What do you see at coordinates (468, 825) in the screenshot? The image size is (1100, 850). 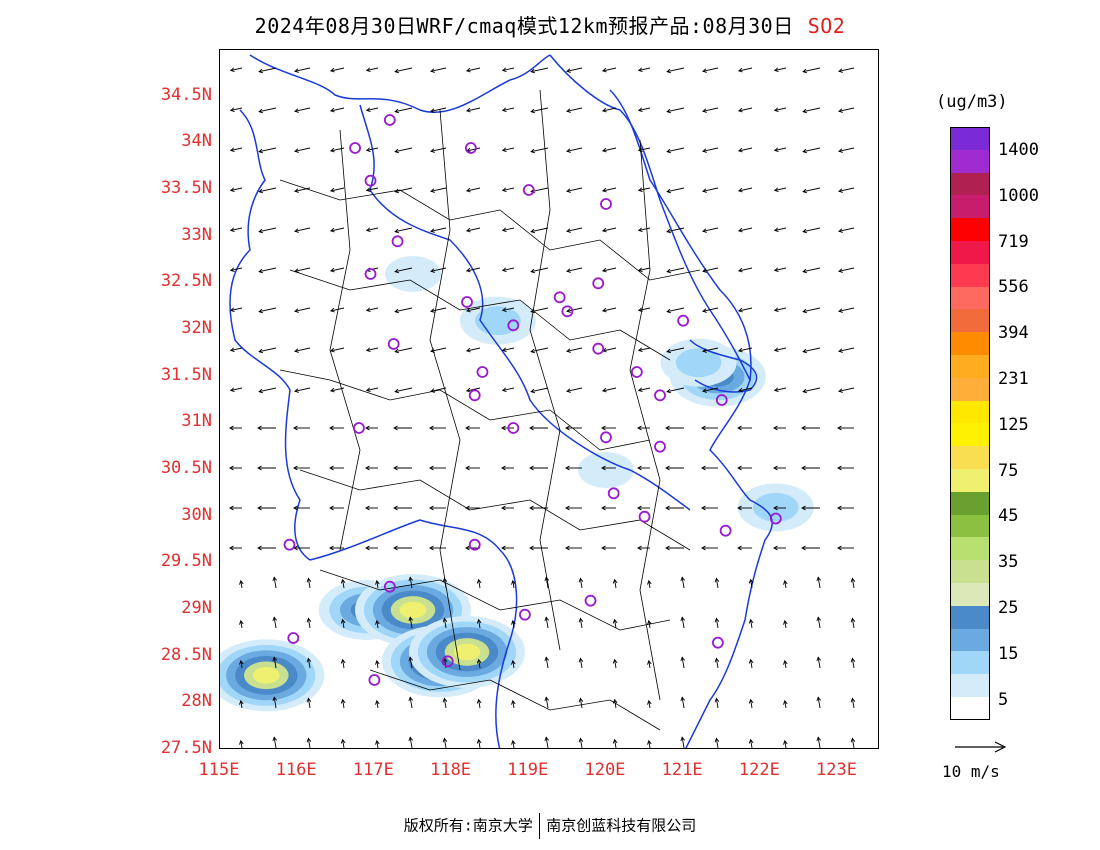 I see `copyright-text: 版权所有:南京大学` at bounding box center [468, 825].